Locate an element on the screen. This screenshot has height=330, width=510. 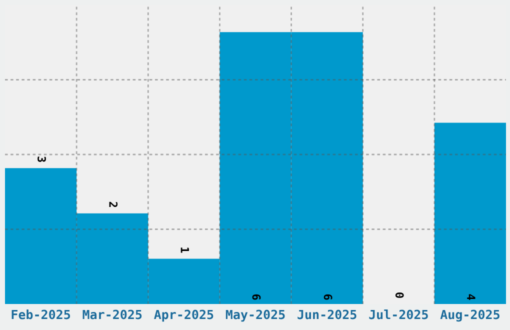
x-tick-label: May-2025 is located at coordinates (255, 316).